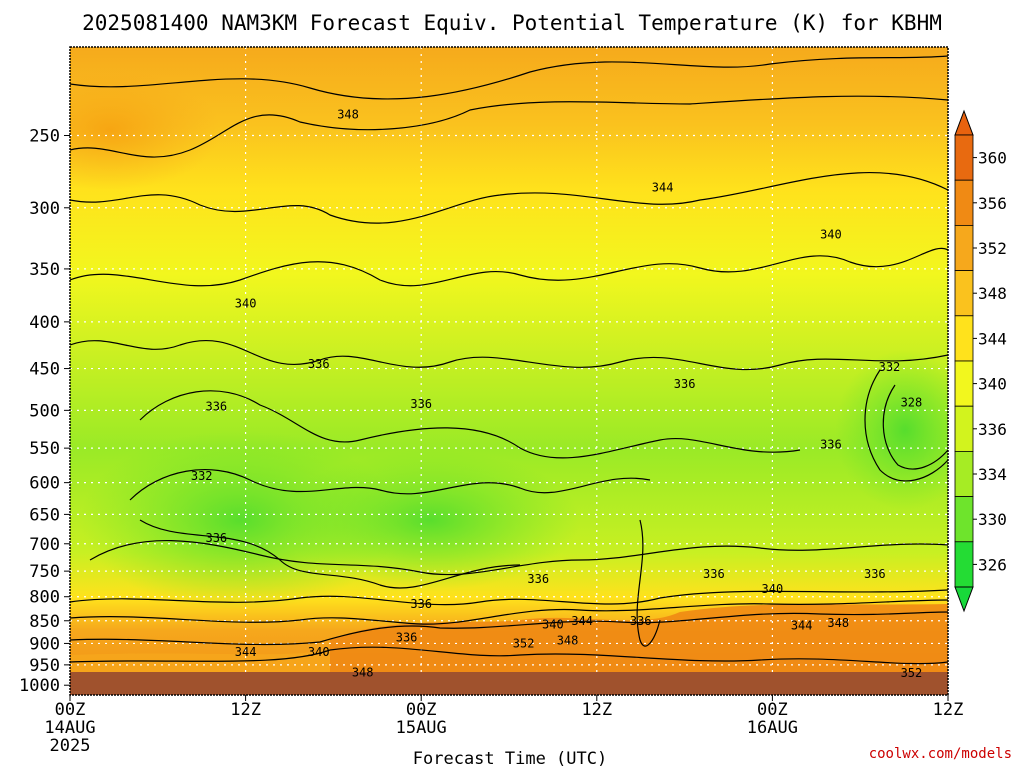 Image resolution: width=1024 pixels, height=768 pixels. What do you see at coordinates (890, 367) in the screenshot?
I see `contour-label-text: 332` at bounding box center [890, 367].